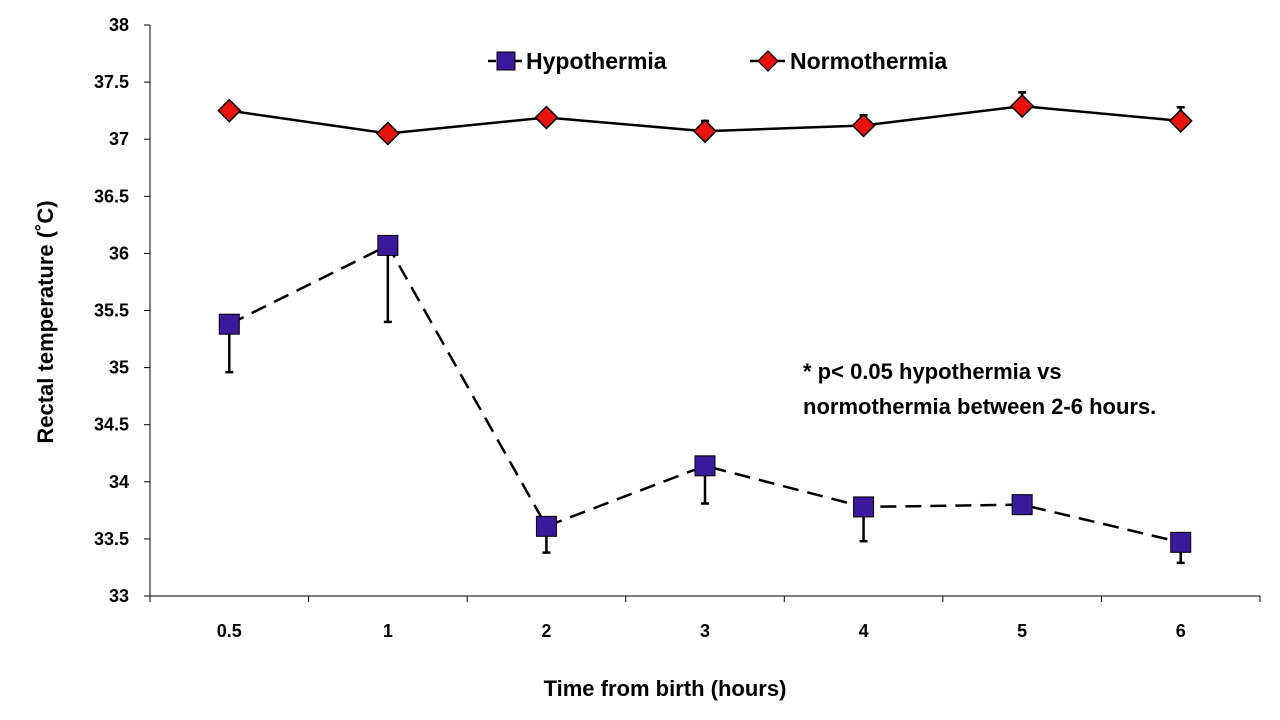 This screenshot has height=720, width=1280. What do you see at coordinates (111, 311) in the screenshot?
I see `y-tick-label: 35.5` at bounding box center [111, 311].